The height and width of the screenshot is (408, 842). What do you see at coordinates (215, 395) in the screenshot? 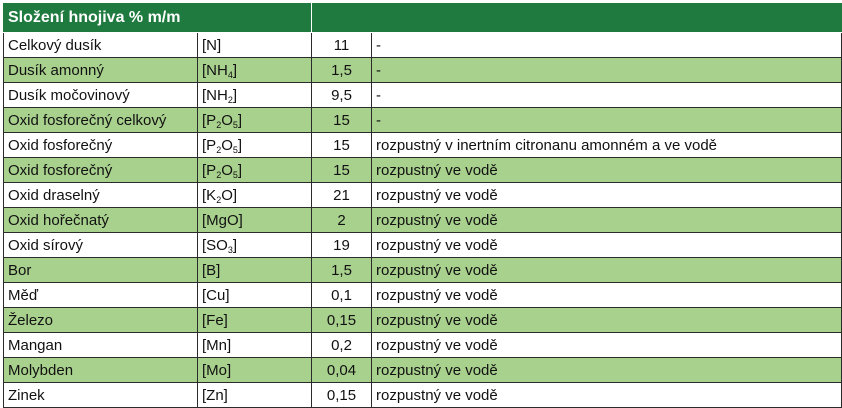
I see `formula-text: [Zn]` at bounding box center [215, 395].